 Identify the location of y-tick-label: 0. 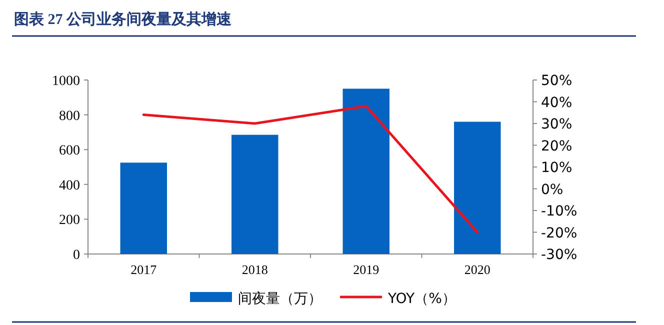
(76, 255).